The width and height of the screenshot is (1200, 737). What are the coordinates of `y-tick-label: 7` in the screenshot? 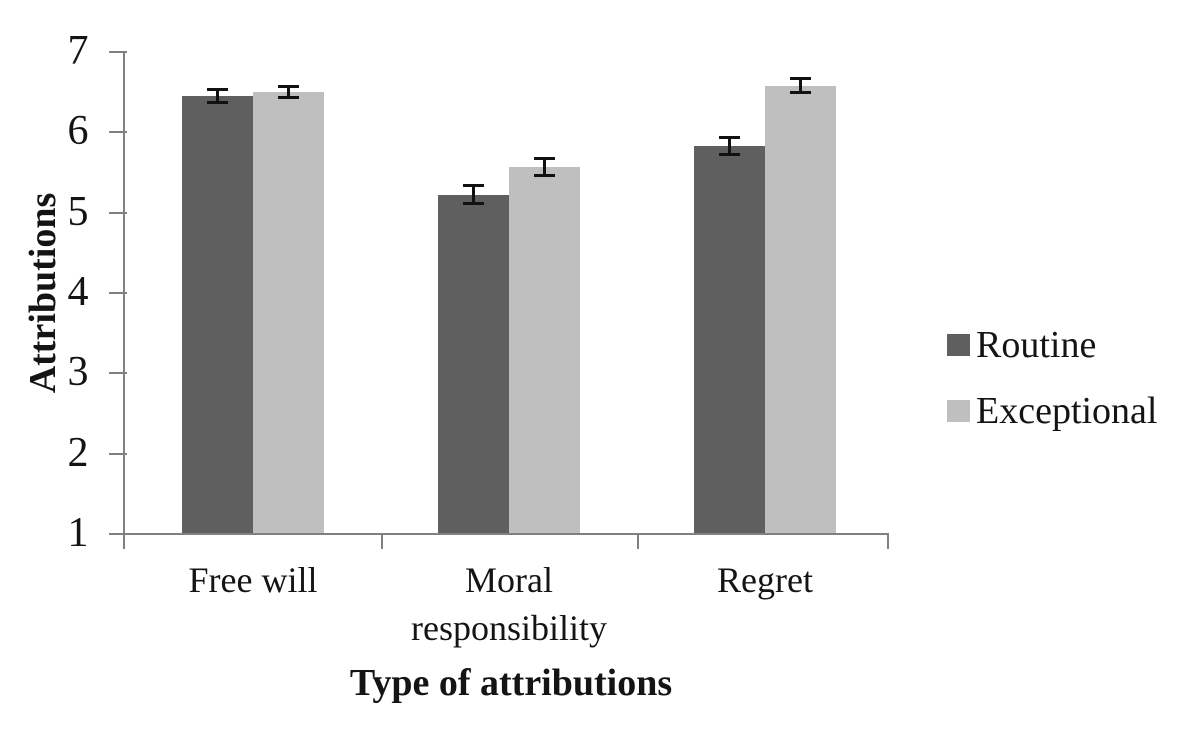 It's located at (78, 51).